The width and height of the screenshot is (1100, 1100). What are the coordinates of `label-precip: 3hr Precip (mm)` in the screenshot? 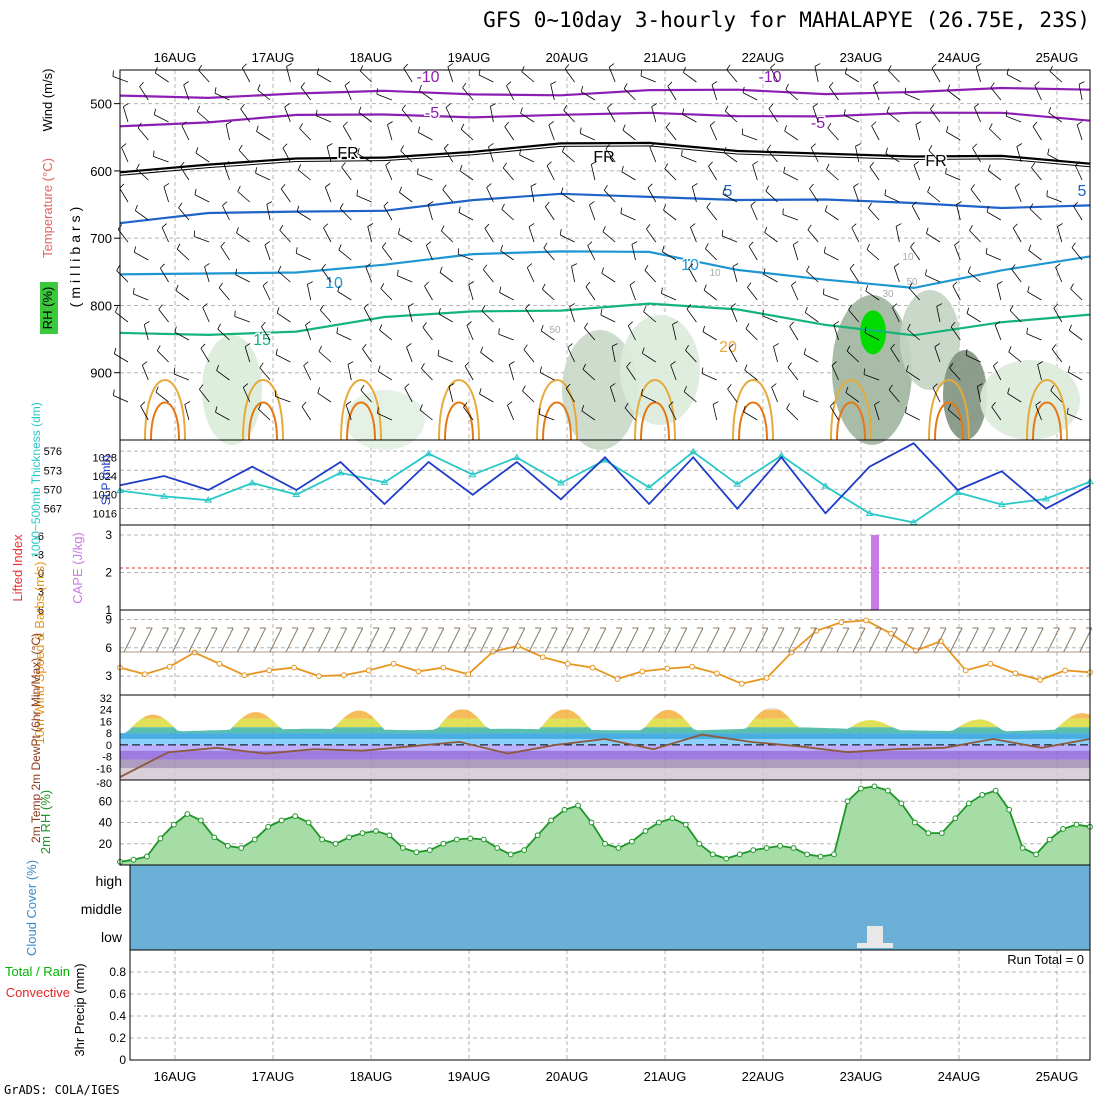 It's located at (79, 1009).